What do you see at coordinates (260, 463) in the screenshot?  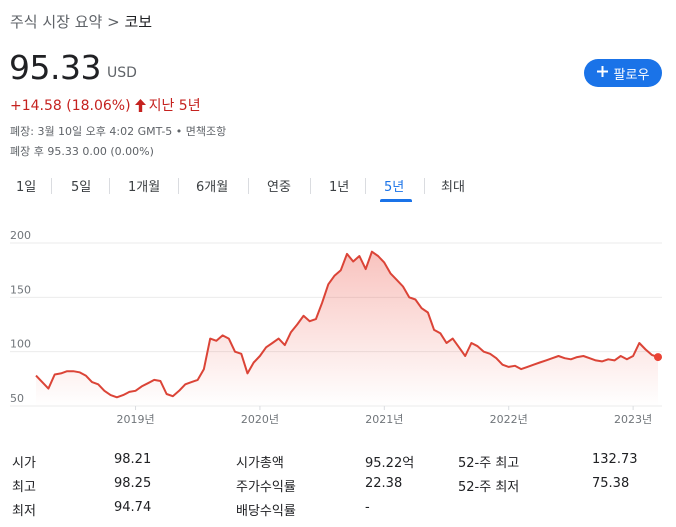 I see `stat-label-market-cap: 시가총액` at bounding box center [260, 463].